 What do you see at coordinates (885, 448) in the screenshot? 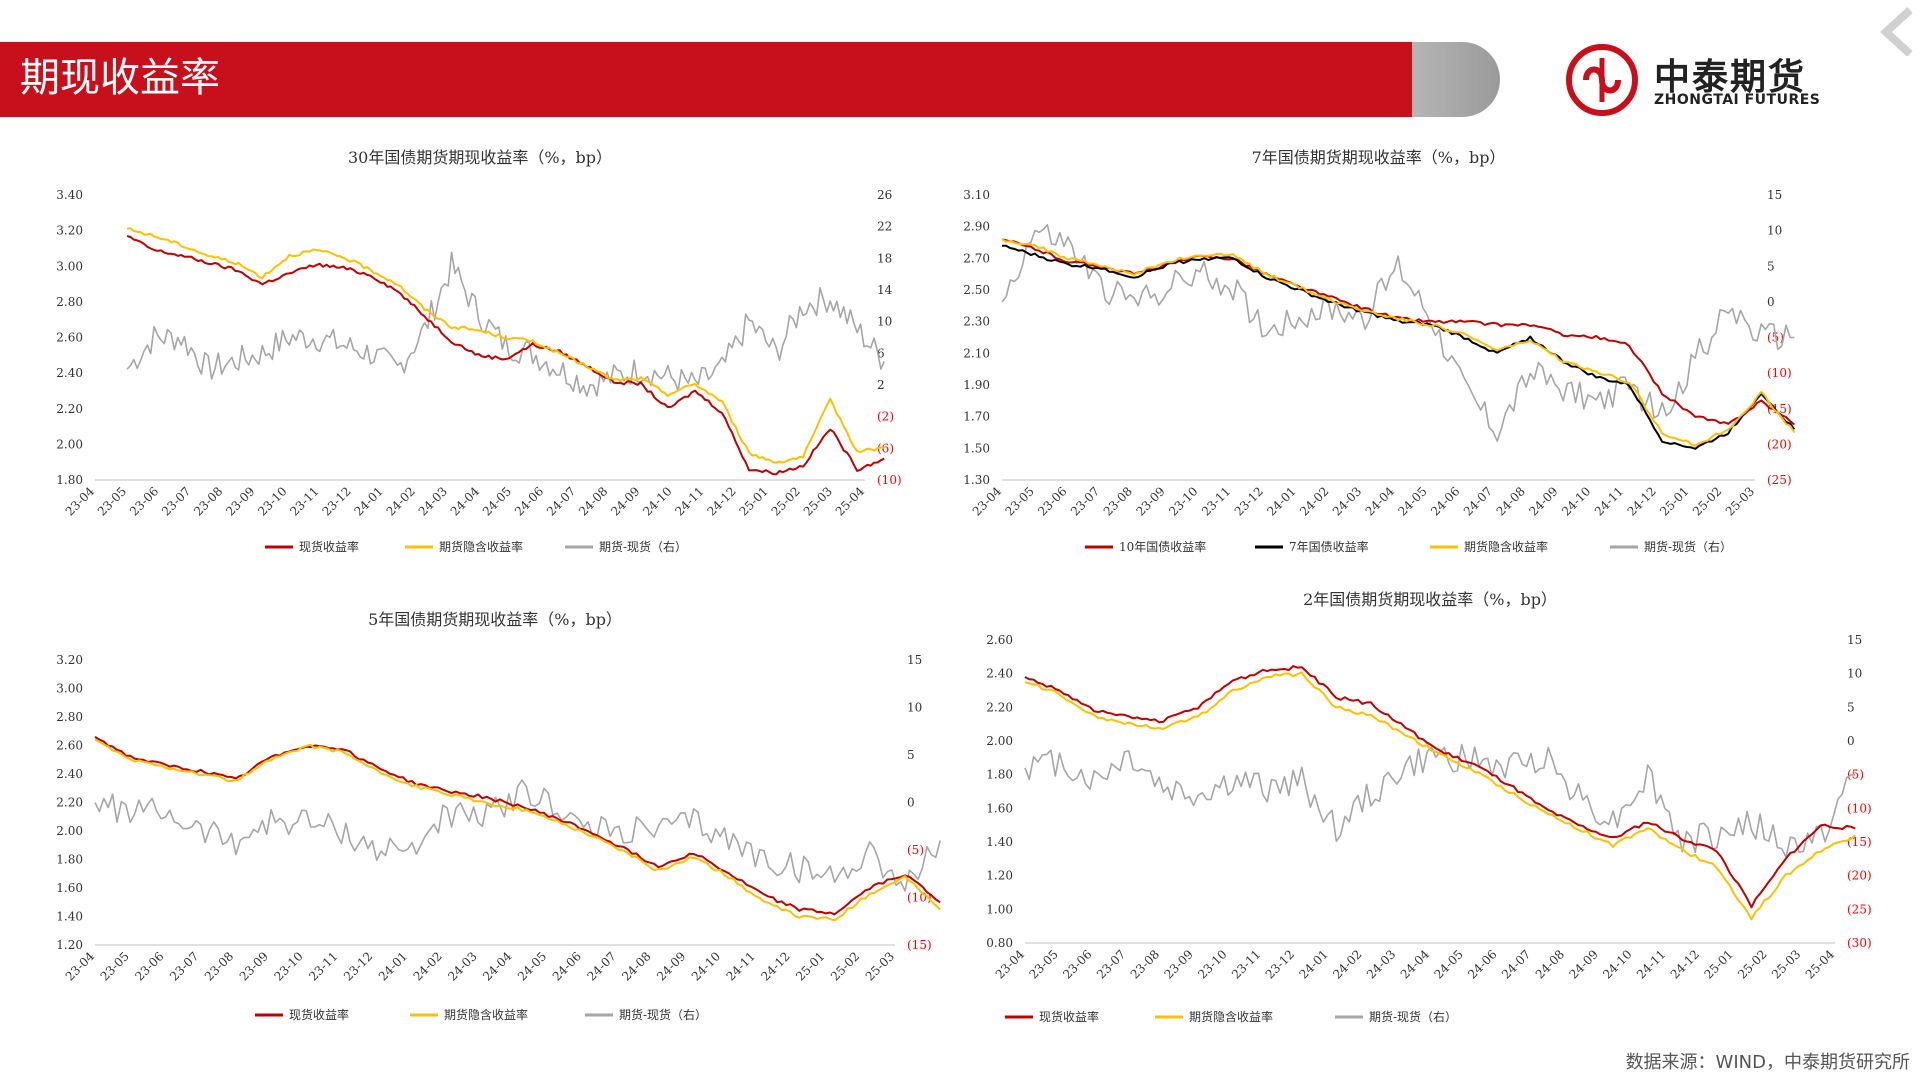
I see `c30-right-tick: (6)` at bounding box center [885, 448].